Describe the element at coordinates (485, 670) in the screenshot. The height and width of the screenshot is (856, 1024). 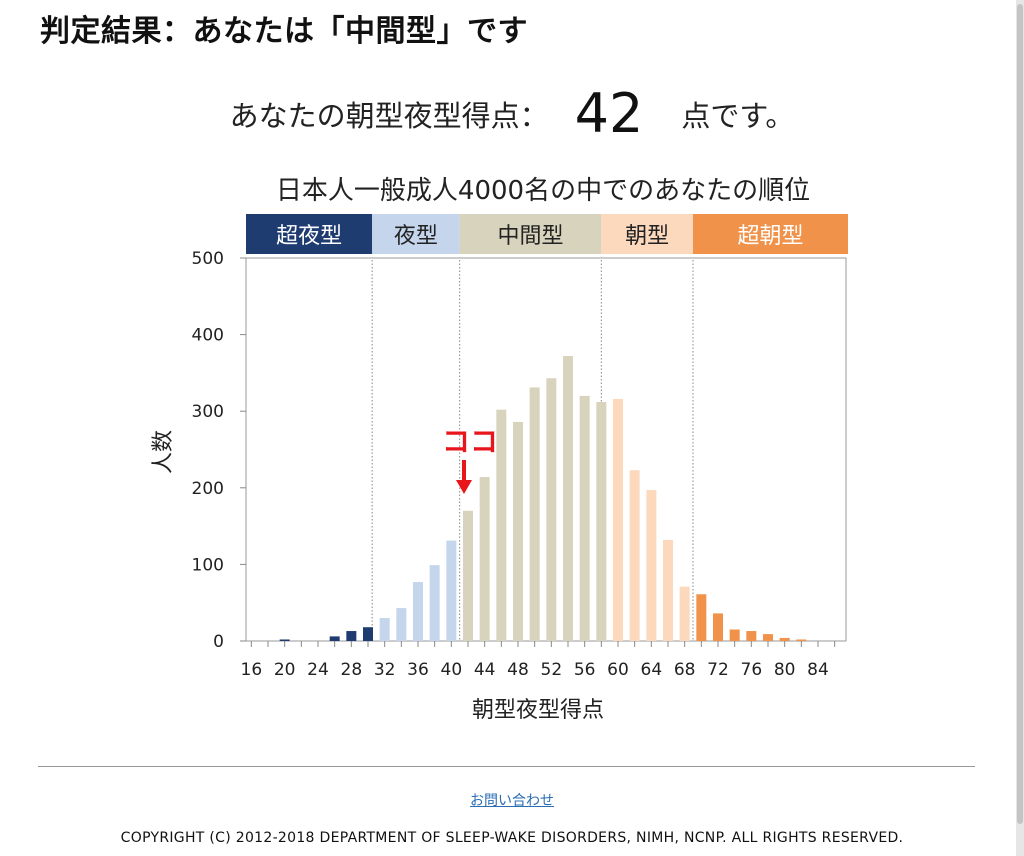
I see `x-tick-label: 44` at that location.